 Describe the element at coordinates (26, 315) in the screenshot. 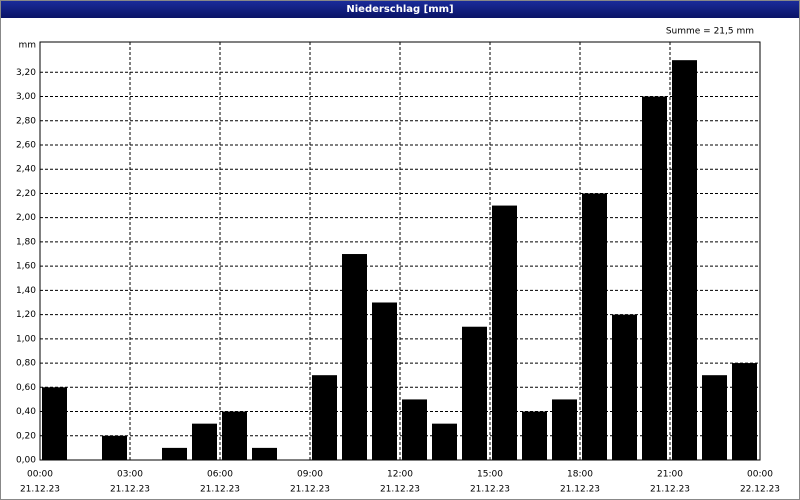

I see `y-tick-label: 1,20` at that location.